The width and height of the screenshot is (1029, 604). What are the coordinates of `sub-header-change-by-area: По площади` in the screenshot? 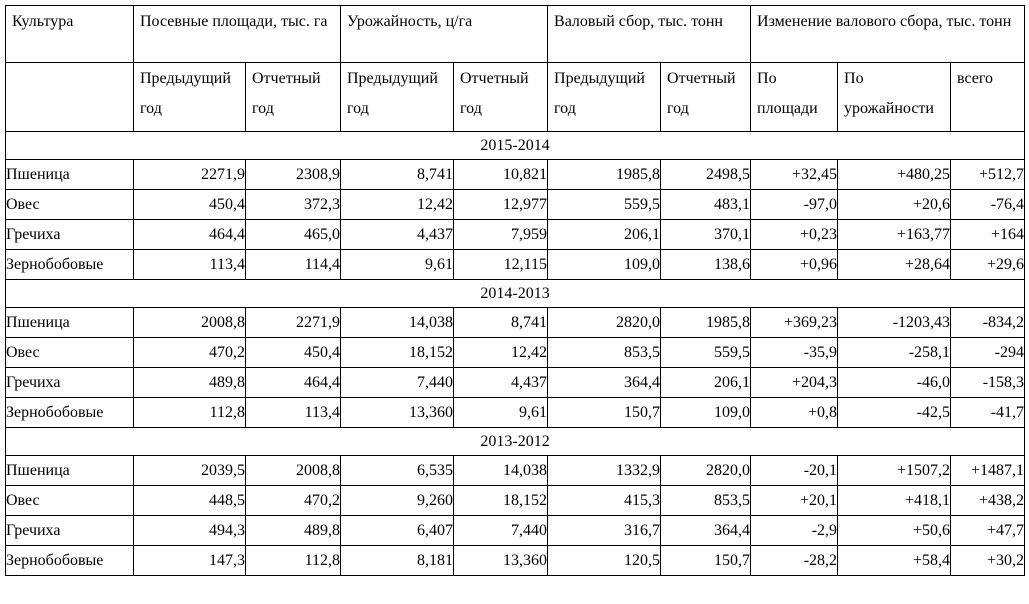 It's located at (794, 97).